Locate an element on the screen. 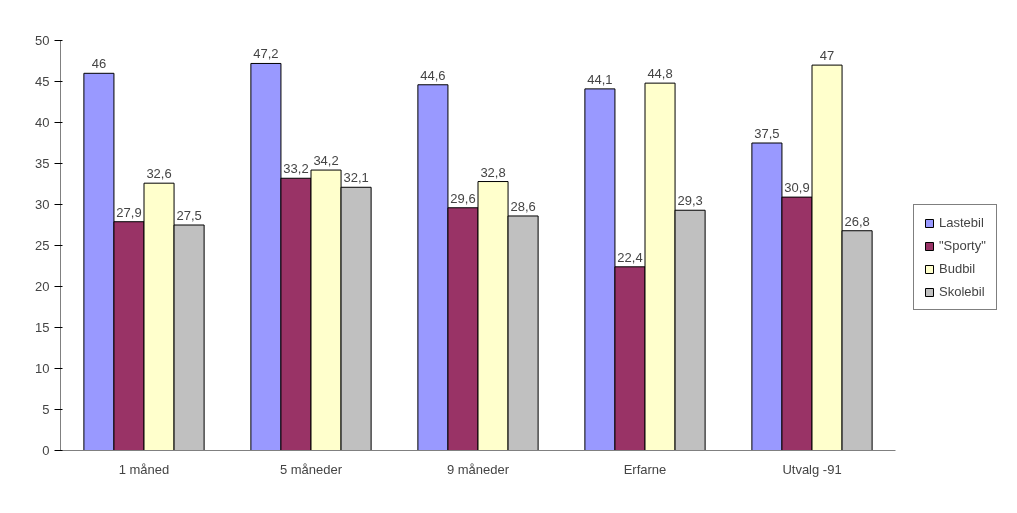 The width and height of the screenshot is (1017, 513). y-tick-label: 20 is located at coordinates (42, 286).